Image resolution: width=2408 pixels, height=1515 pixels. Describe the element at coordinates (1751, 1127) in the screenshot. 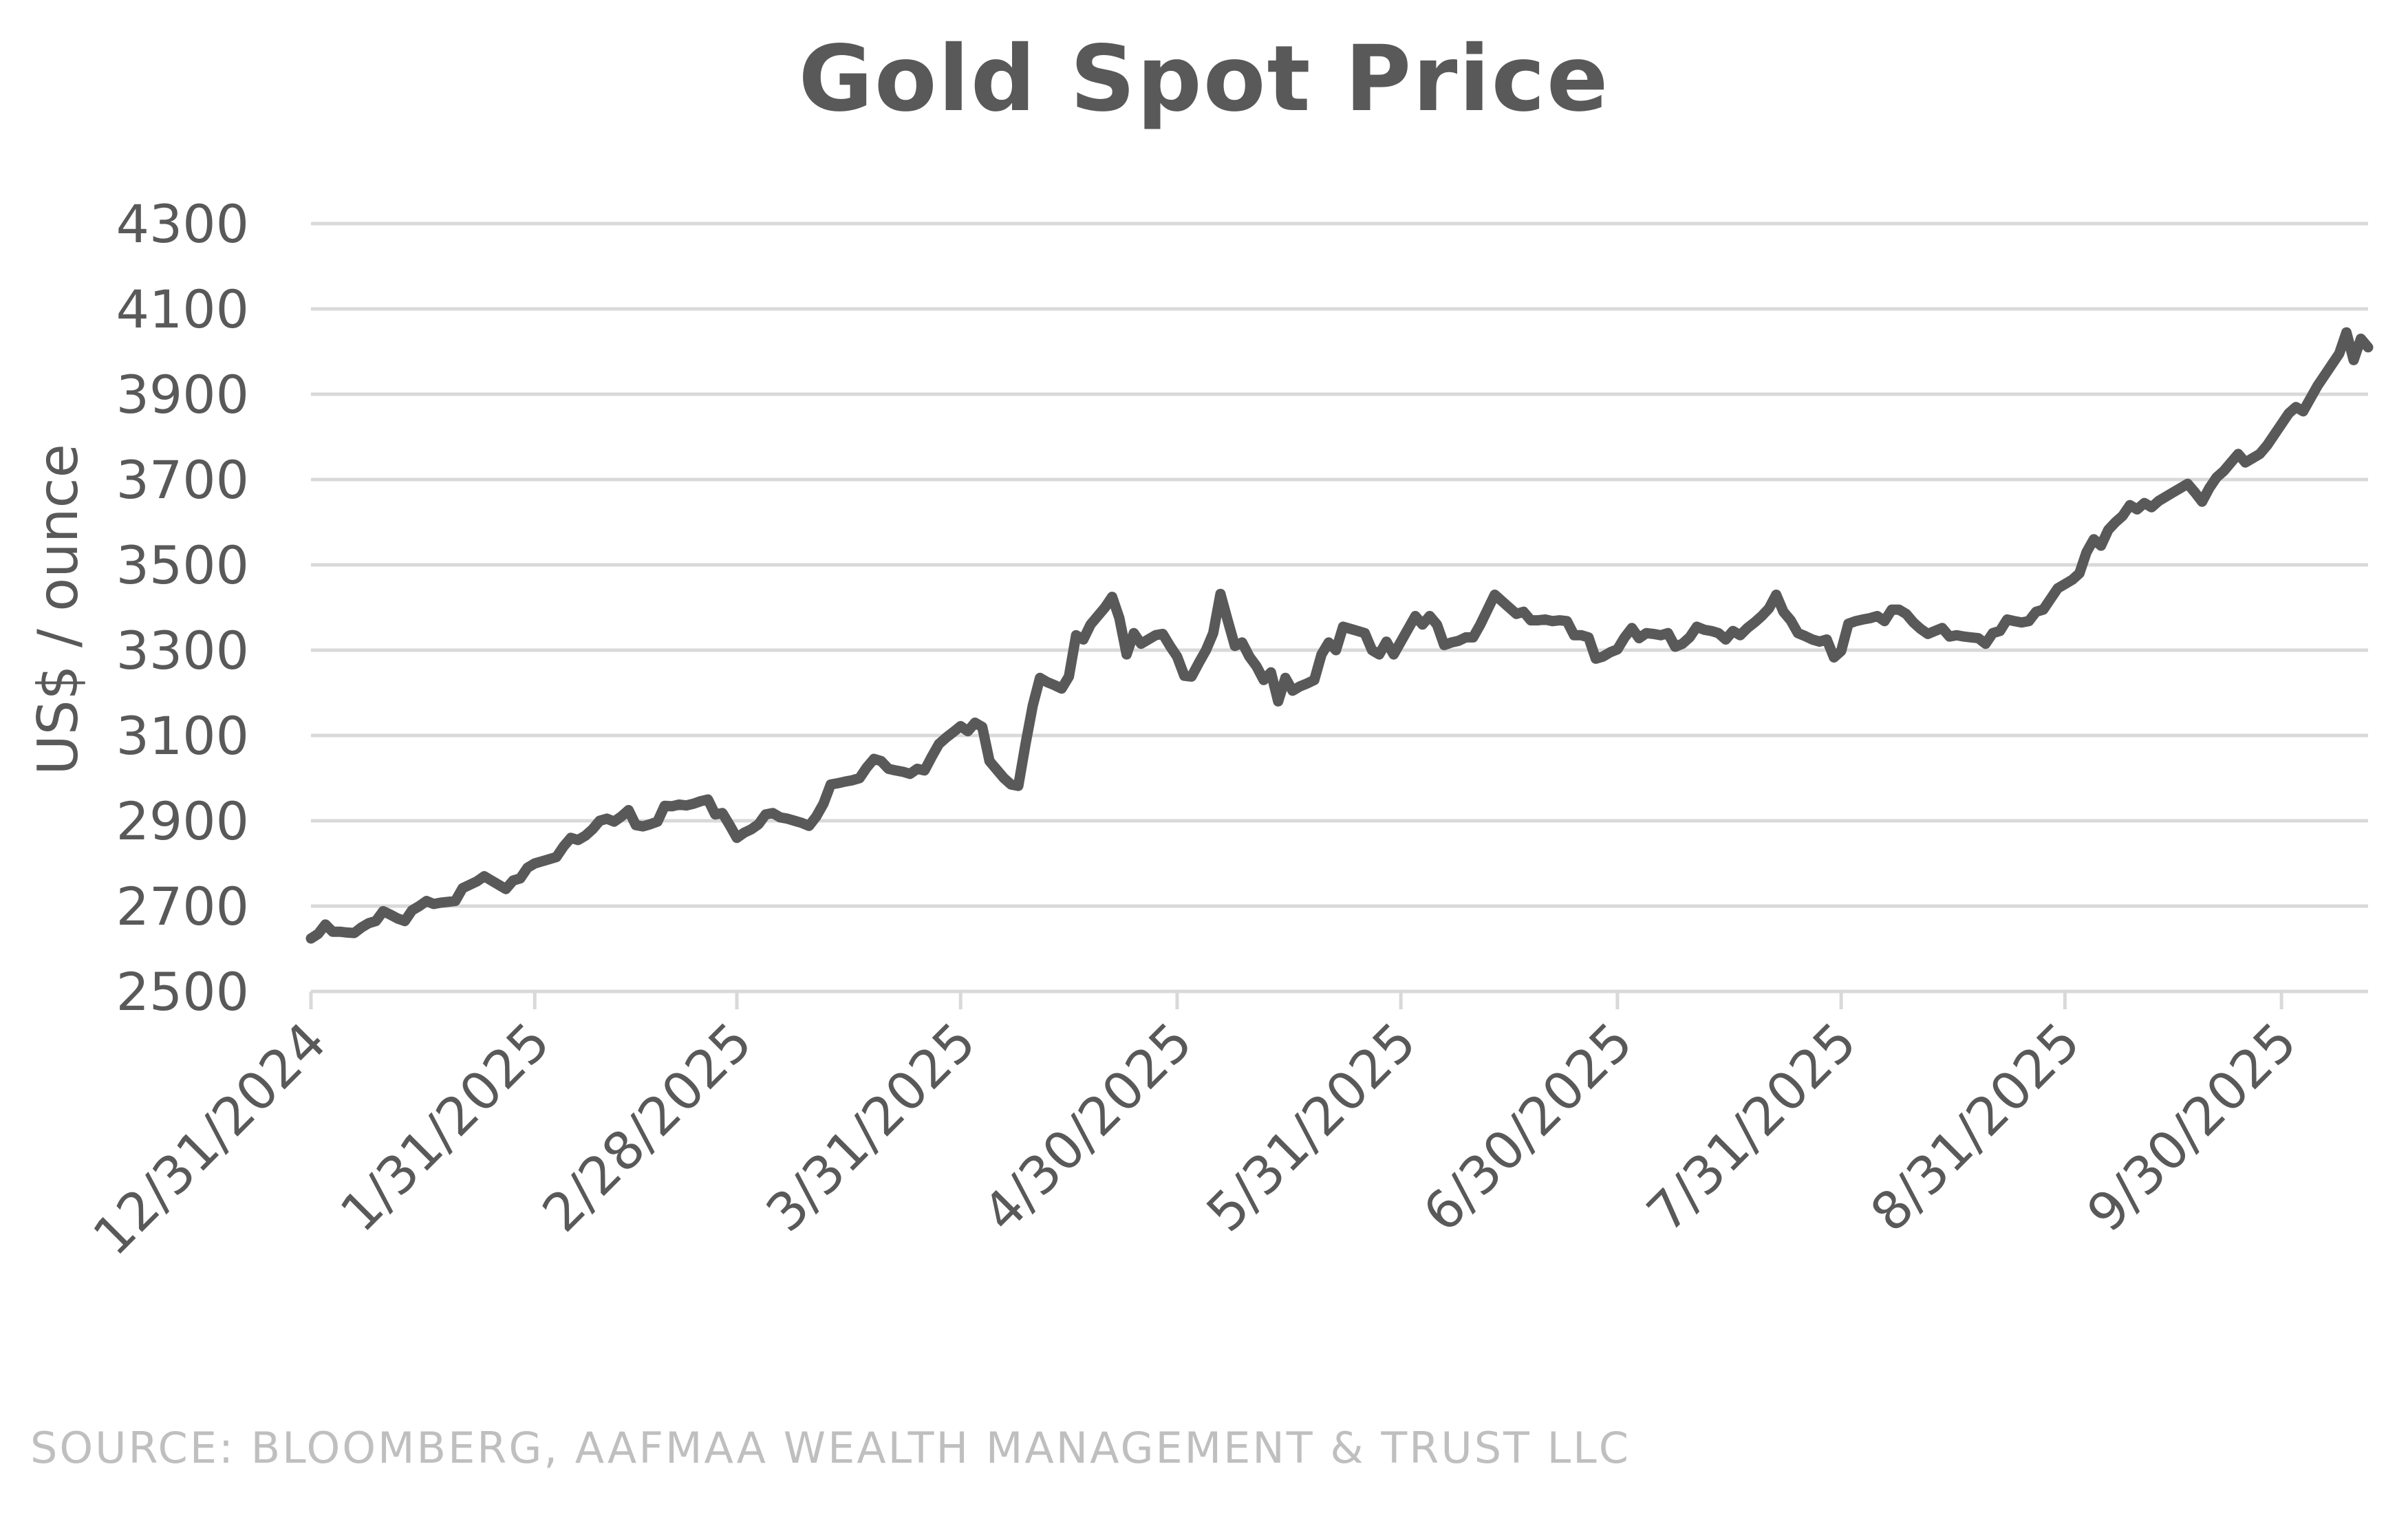

I see `x-tick-label: 7/31/2025` at that location.